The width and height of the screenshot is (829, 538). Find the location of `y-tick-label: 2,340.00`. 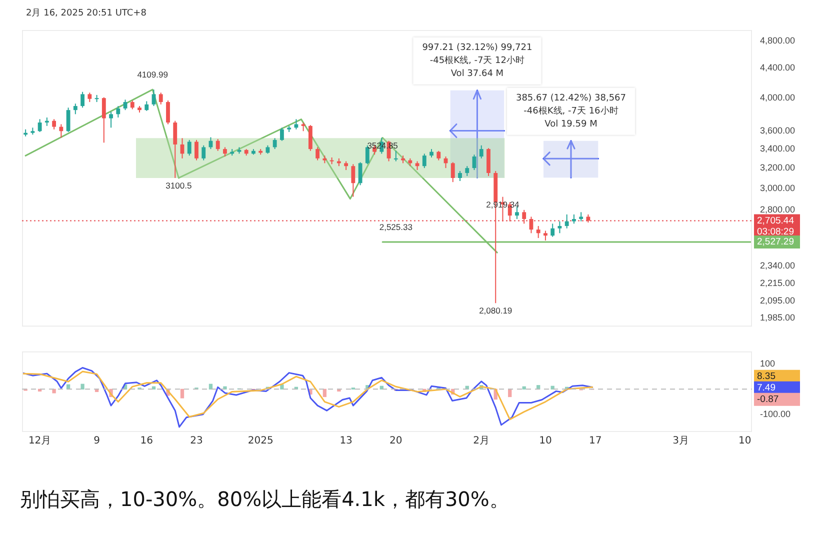

y-tick-label: 2,340.00 is located at coordinates (778, 265).